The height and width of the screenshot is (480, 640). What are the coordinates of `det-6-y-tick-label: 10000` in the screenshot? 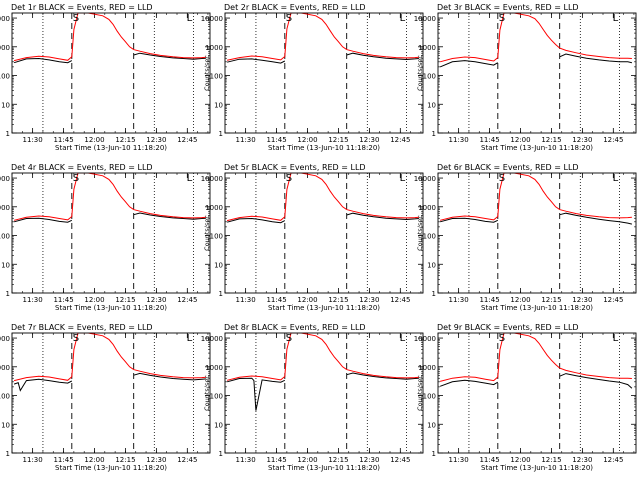 It's located at (425, 179).